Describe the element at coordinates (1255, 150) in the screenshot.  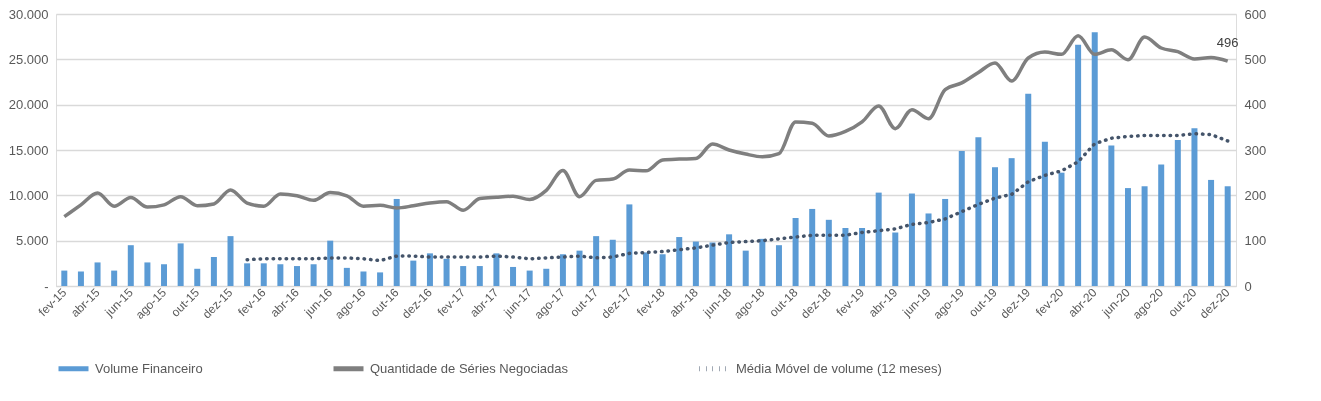
I see `y2-tick-label: 300` at that location.